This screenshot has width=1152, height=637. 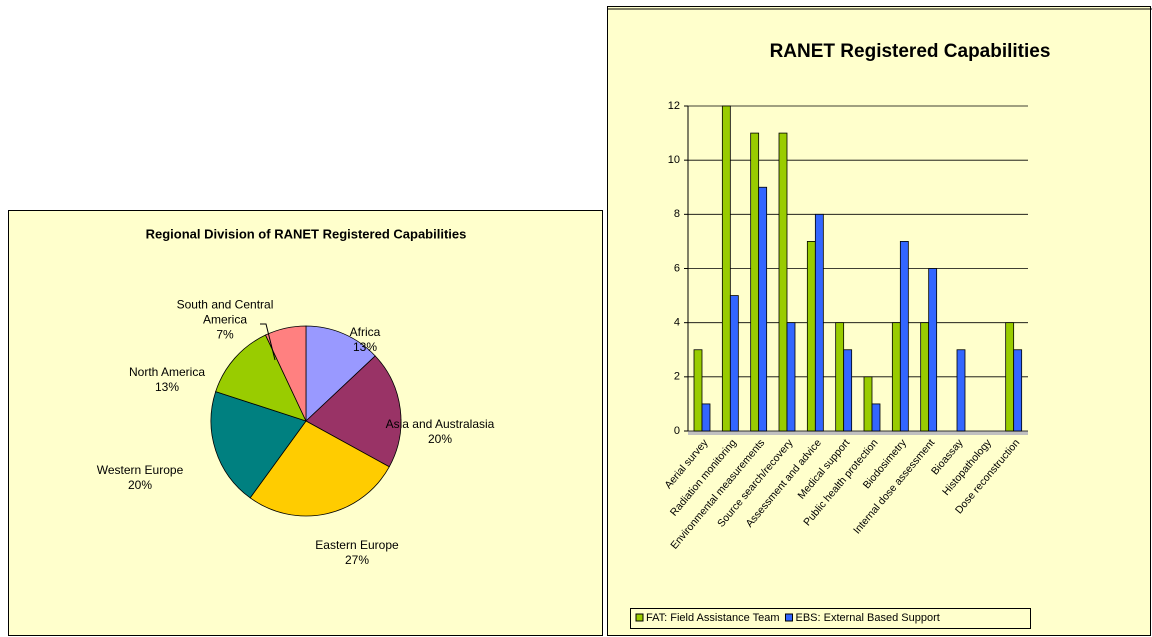 I want to click on pie-label-name: Asia and Australasia, so click(x=440, y=424).